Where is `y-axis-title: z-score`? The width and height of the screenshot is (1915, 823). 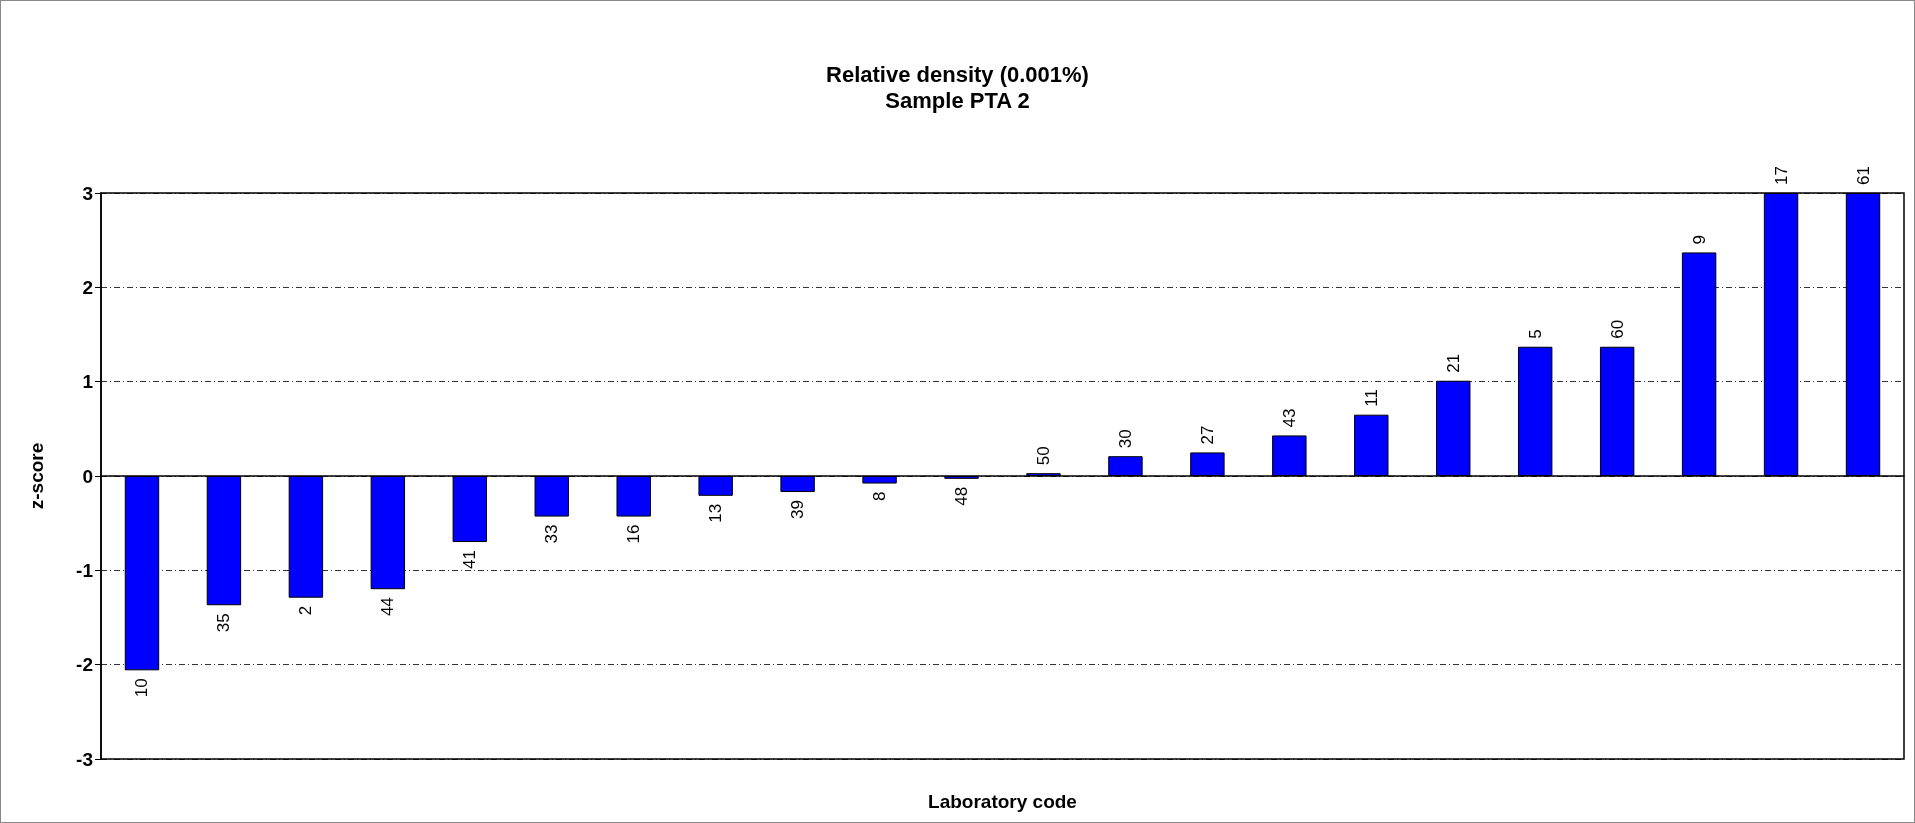 y-axis-title: z-score is located at coordinates (36, 476).